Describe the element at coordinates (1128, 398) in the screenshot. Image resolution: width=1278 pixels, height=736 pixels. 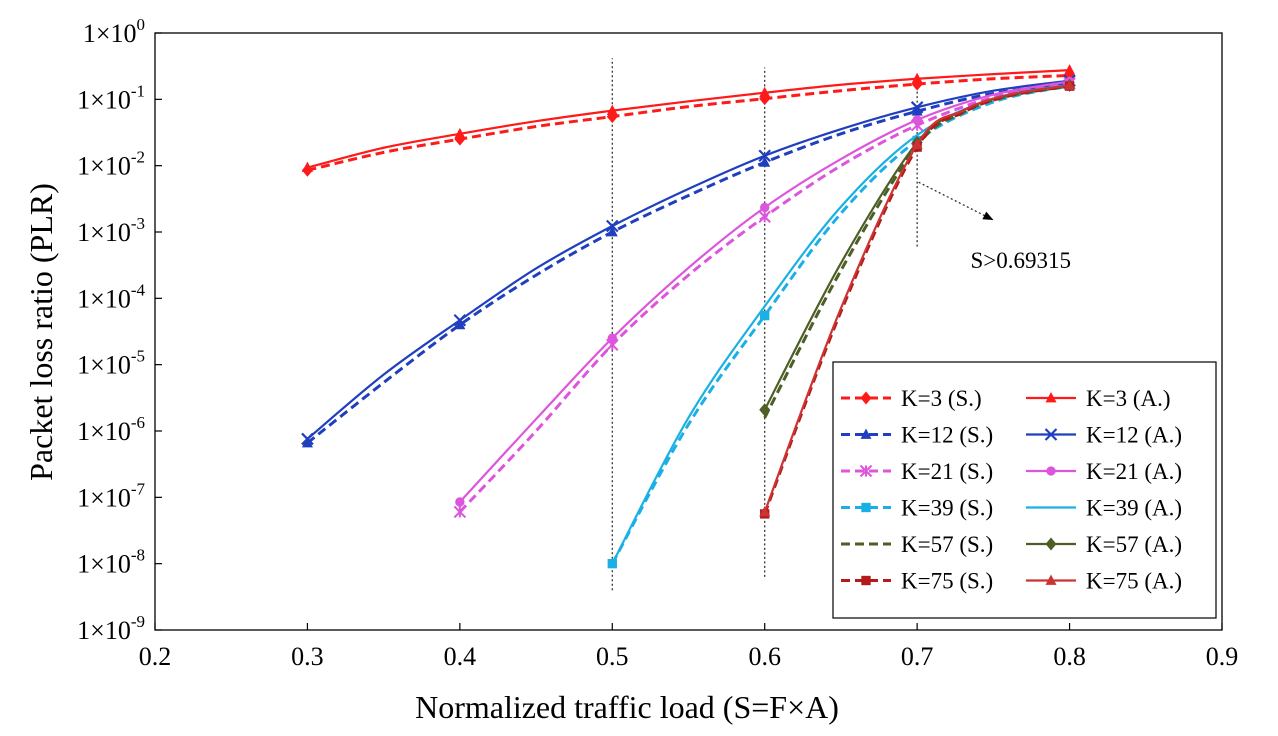
I see `legend-label: K=3 (A.)` at that location.